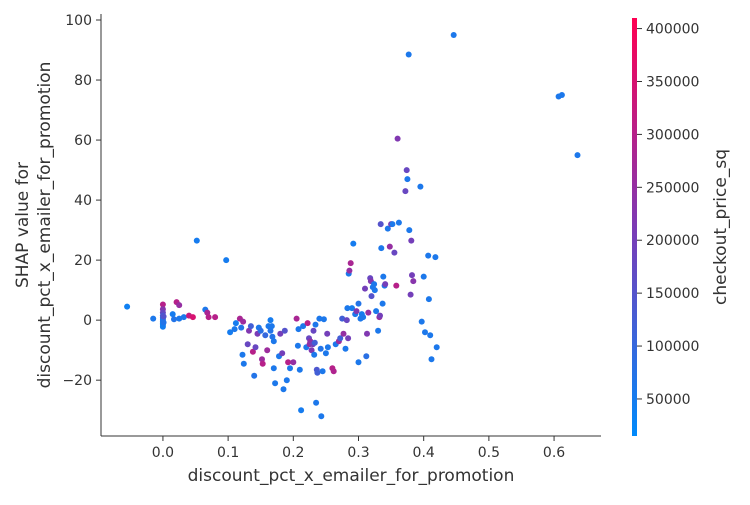 The image size is (750, 505). I want to click on x-tick-label: 0.1, so click(228, 453).